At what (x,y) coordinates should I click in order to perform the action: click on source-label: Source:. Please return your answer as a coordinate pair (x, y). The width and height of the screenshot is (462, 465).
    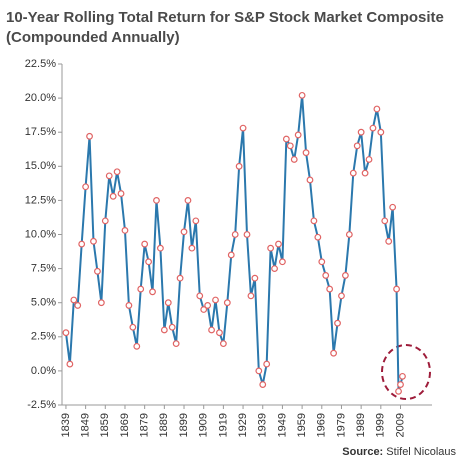
    Looking at the image, I should click on (362, 452).